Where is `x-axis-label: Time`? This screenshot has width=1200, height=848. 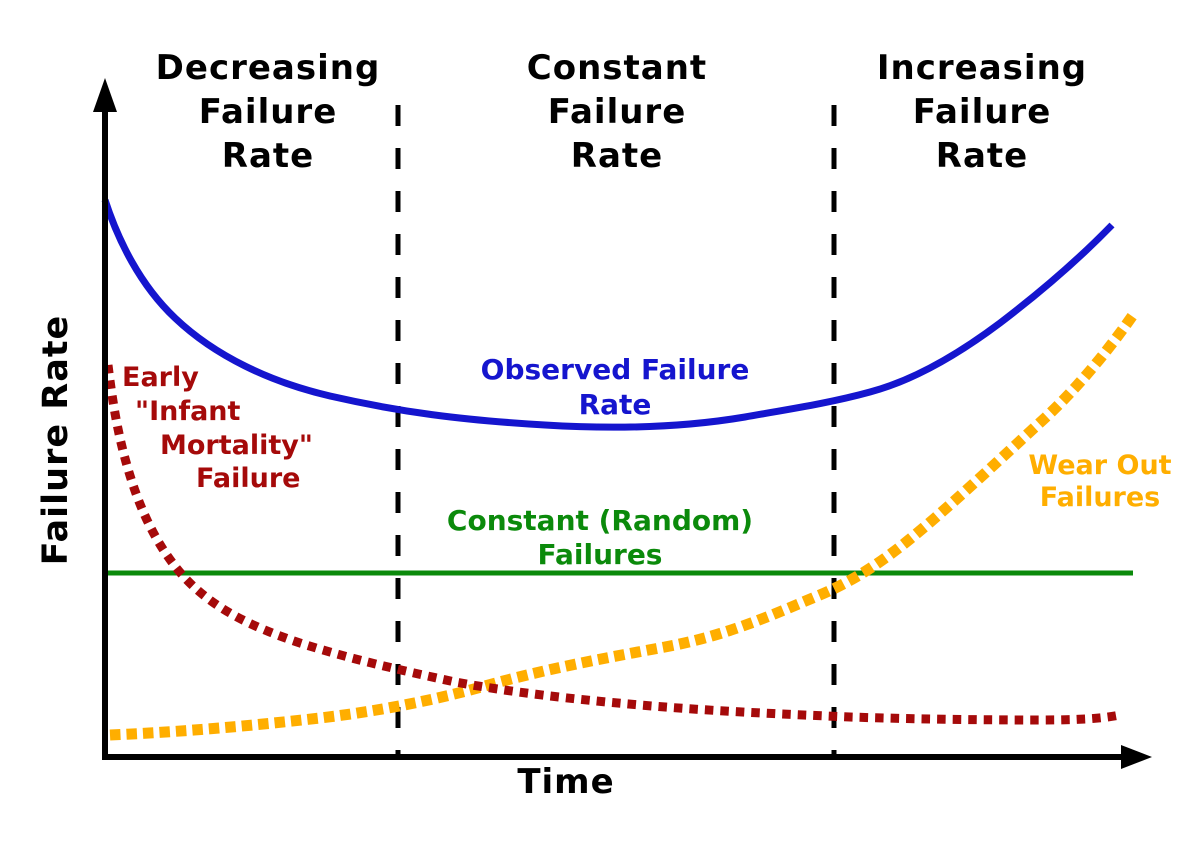
x-axis-label: Time is located at coordinates (566, 782).